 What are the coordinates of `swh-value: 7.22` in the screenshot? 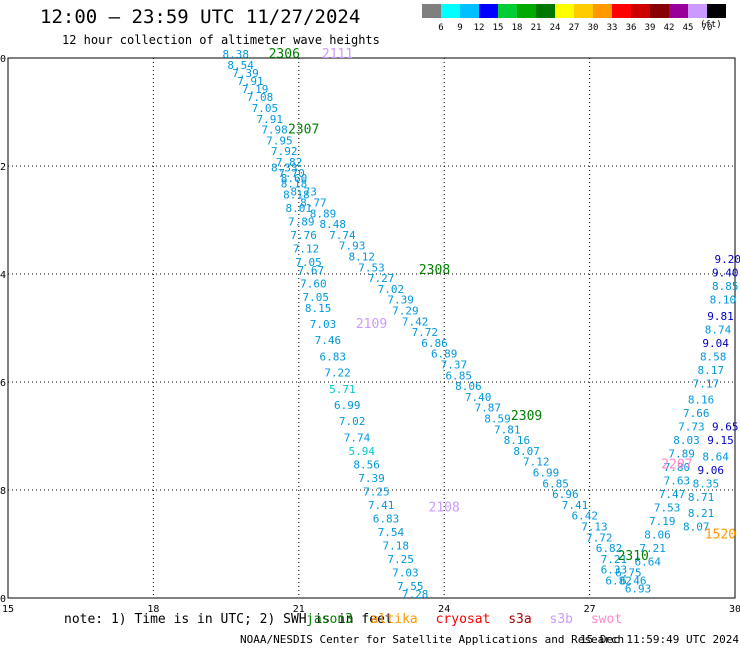 It's located at (337, 373).